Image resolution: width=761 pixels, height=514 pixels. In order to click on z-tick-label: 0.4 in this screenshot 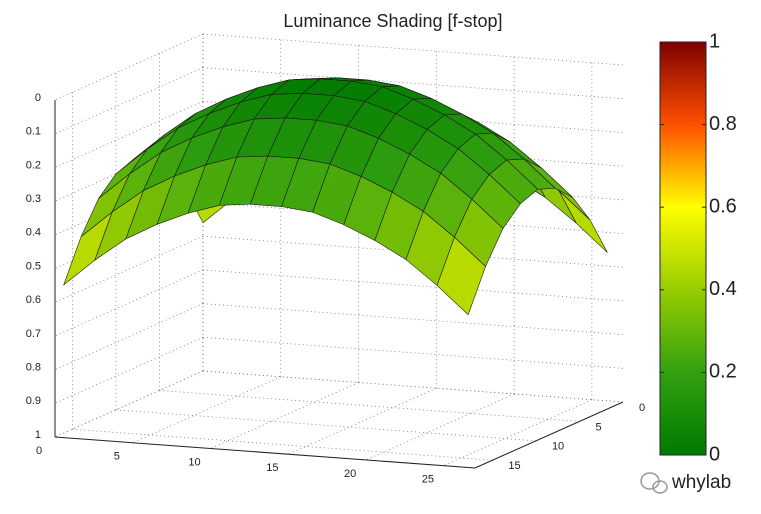, I will do `click(33, 233)`.